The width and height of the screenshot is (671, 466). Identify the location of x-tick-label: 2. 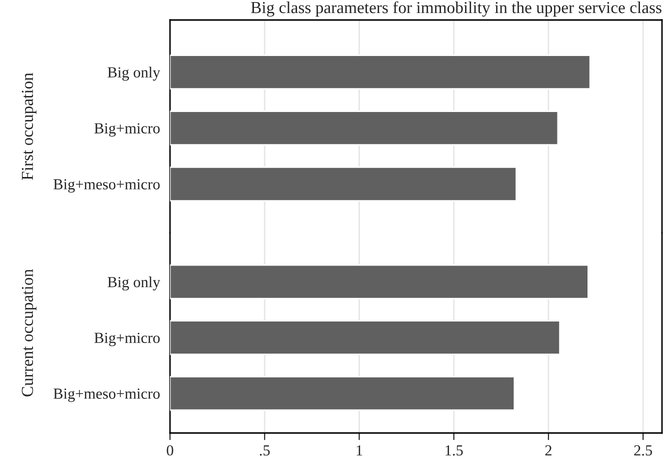
(548, 450).